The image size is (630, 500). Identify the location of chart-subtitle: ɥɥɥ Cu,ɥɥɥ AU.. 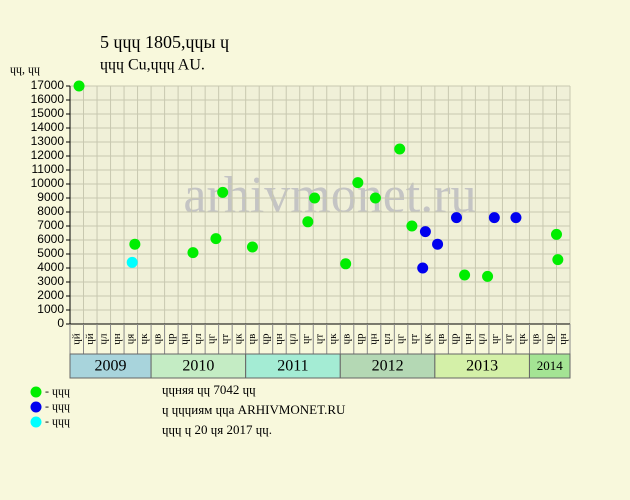
(152, 65).